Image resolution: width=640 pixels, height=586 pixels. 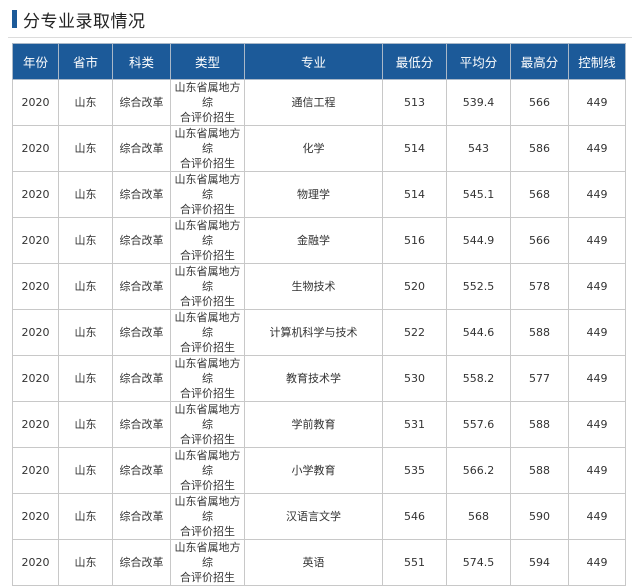 What do you see at coordinates (539, 102) in the screenshot?
I see `max-score-cell: 566` at bounding box center [539, 102].